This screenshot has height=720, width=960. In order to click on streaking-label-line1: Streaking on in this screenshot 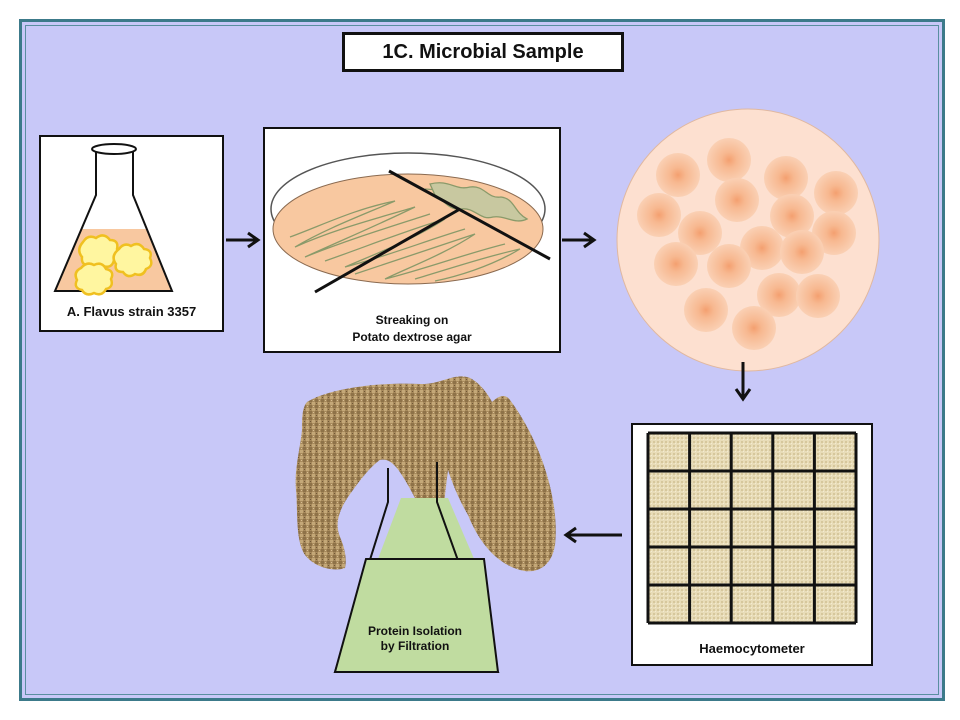, I will do `click(412, 320)`.